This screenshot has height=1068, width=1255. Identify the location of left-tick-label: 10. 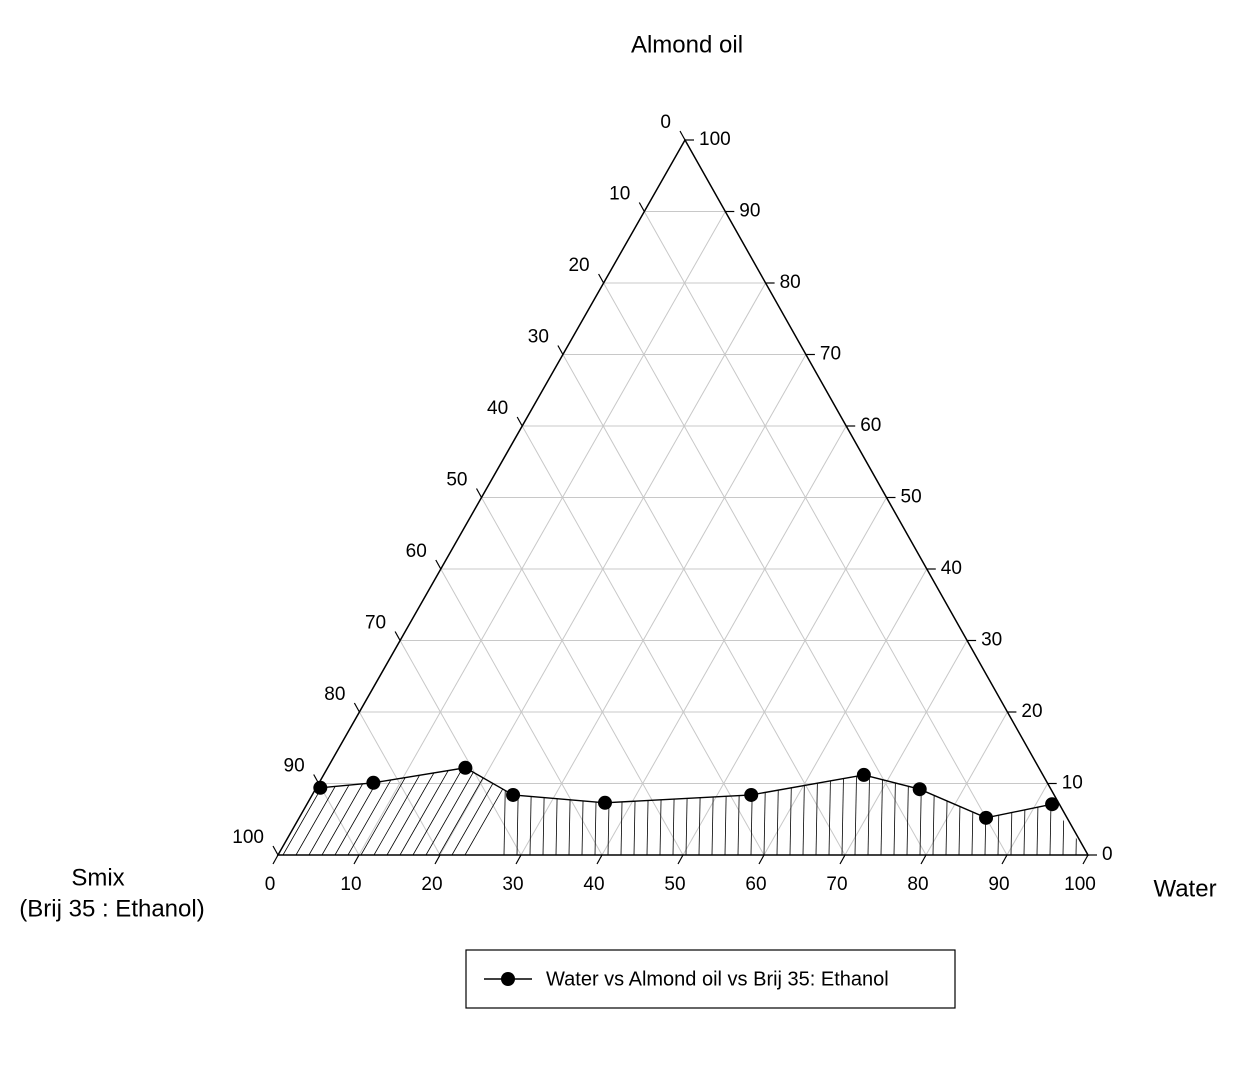
(619, 194).